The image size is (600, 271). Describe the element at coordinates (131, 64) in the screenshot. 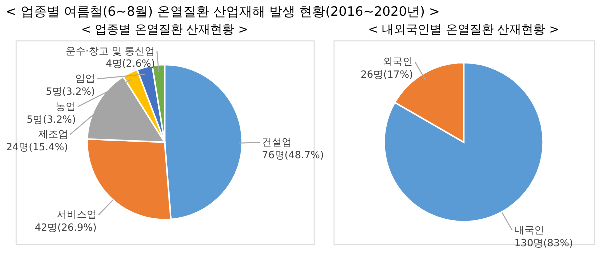

I see `data-label: 4명(2.6%)` at that location.